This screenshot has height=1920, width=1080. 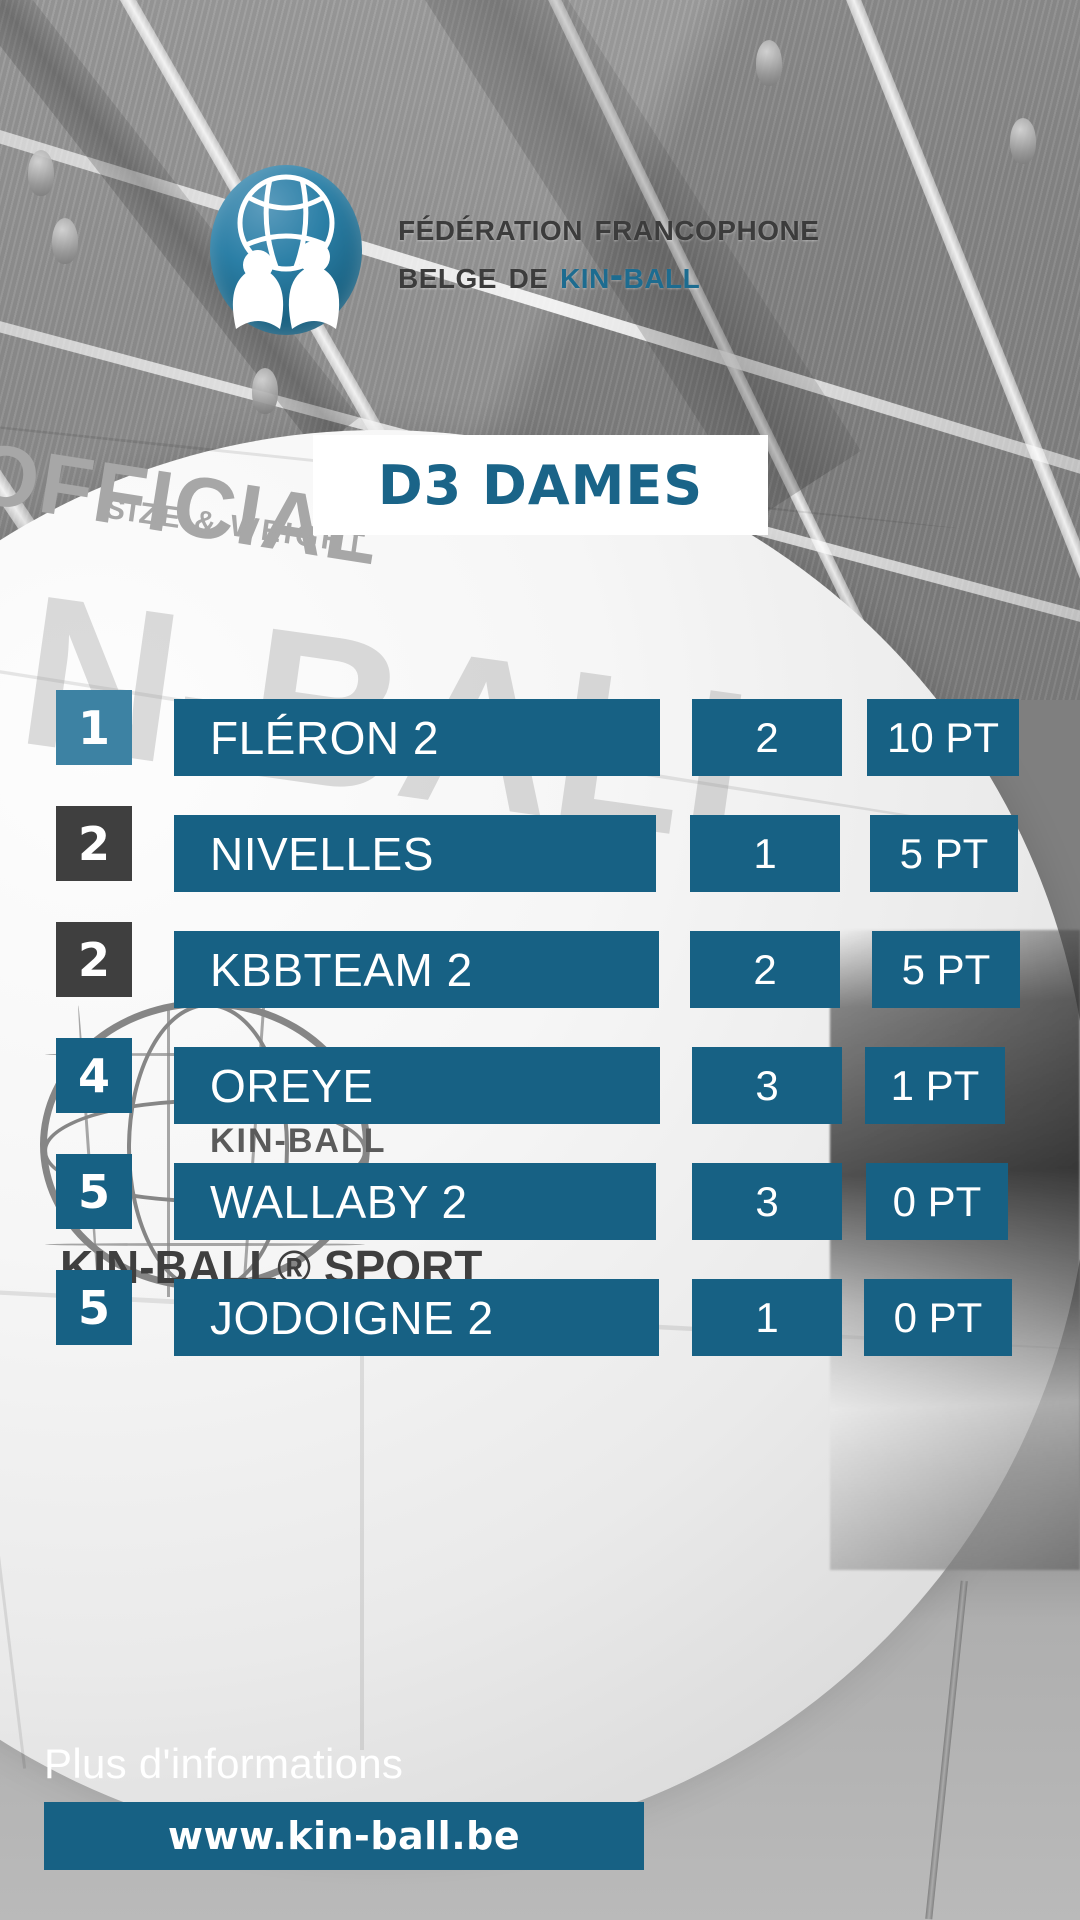 I want to click on logo-line-2: Belge de Kin-Ball, so click(x=608, y=275).